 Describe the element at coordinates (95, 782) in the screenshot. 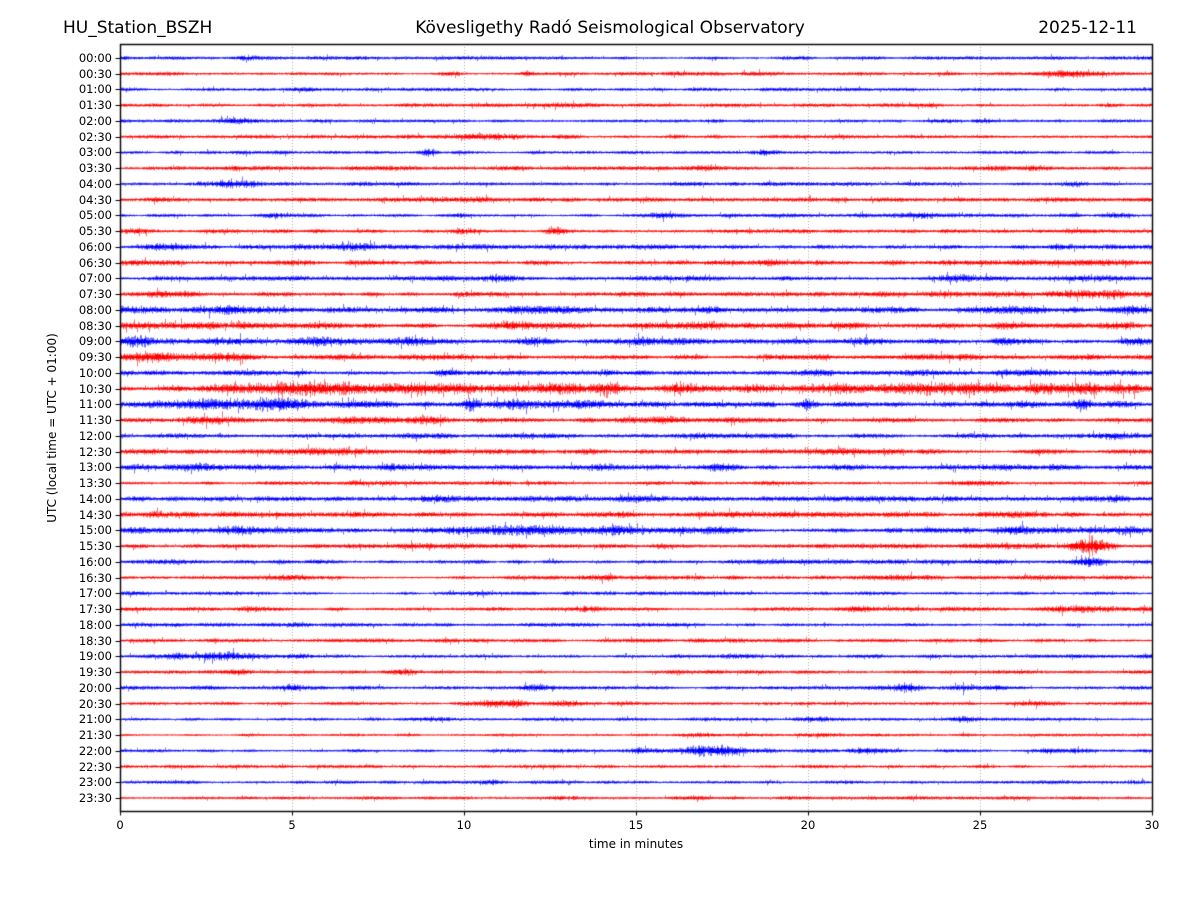

I see `y-tick-label: 23:00` at that location.